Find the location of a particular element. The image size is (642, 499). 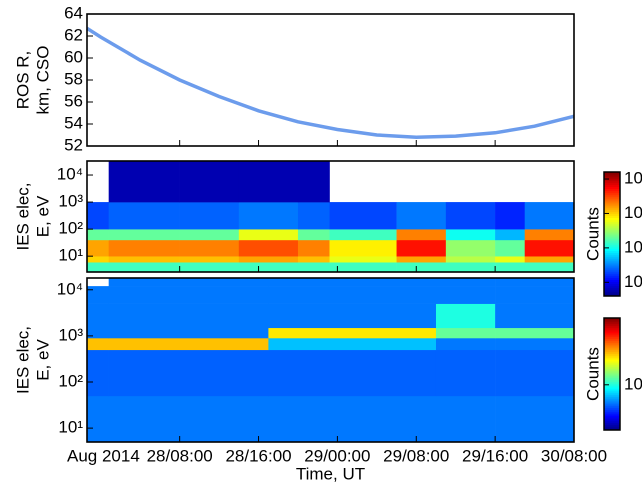

x-axis-label: Time, UT is located at coordinates (330, 473).